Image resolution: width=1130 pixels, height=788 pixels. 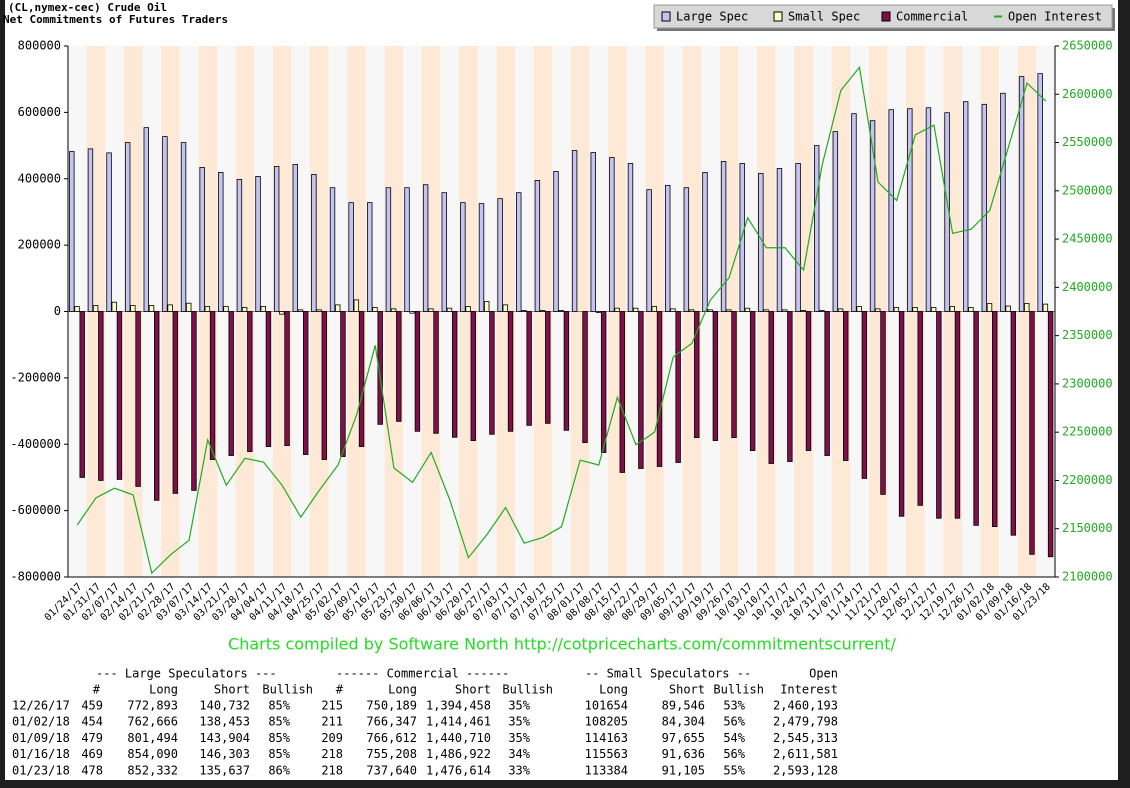 What do you see at coordinates (186, 674) in the screenshot?
I see `table-group-header: --- Large Speculators ---` at bounding box center [186, 674].